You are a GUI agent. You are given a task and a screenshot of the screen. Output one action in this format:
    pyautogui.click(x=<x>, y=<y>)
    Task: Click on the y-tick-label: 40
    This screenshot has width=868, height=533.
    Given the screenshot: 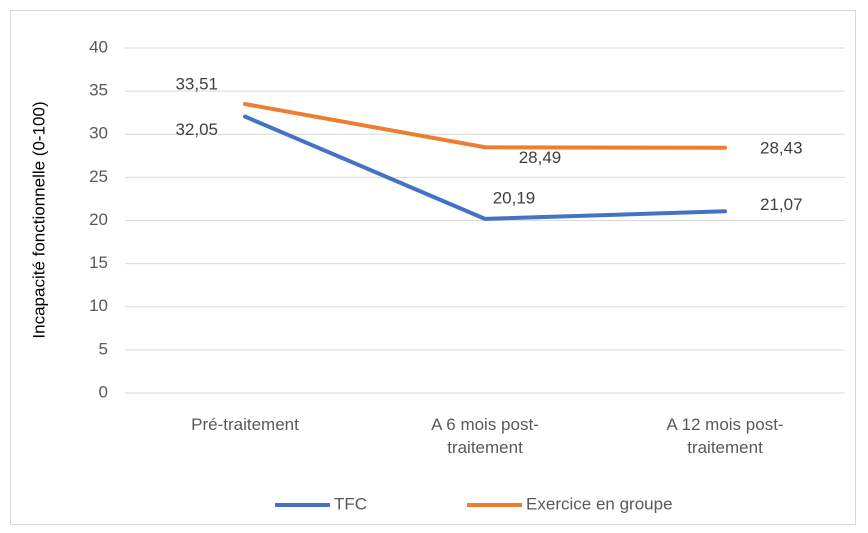 What is the action you would take?
    pyautogui.click(x=98, y=46)
    